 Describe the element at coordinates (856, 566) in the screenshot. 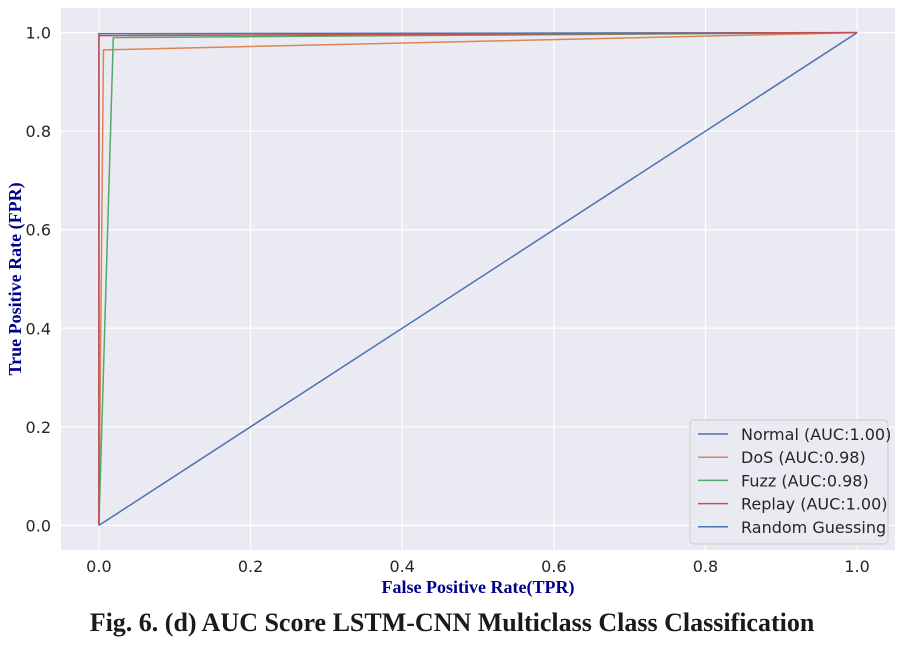

I see `x-tick-label: 1.0` at that location.